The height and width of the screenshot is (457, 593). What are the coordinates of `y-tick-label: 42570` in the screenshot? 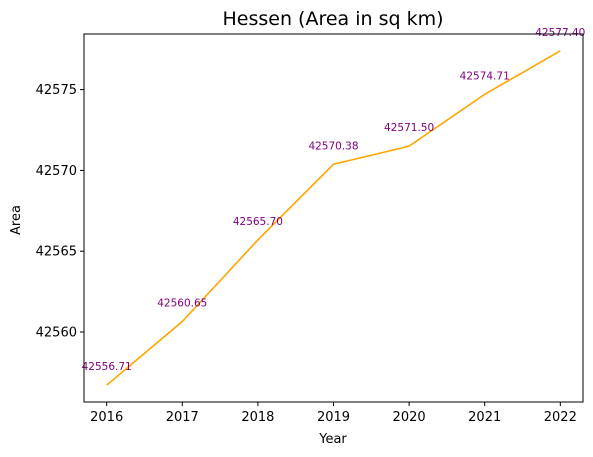 It's located at (56, 171).